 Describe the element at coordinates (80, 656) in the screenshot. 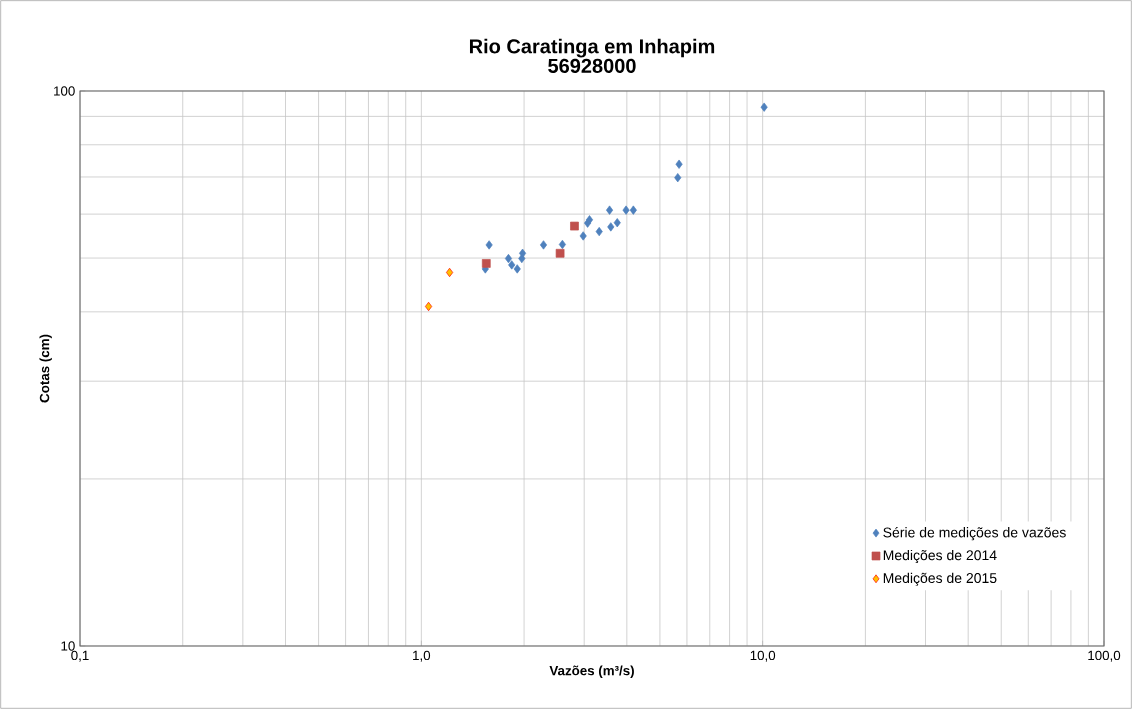

I see `x-tick-label: 0,1` at that location.